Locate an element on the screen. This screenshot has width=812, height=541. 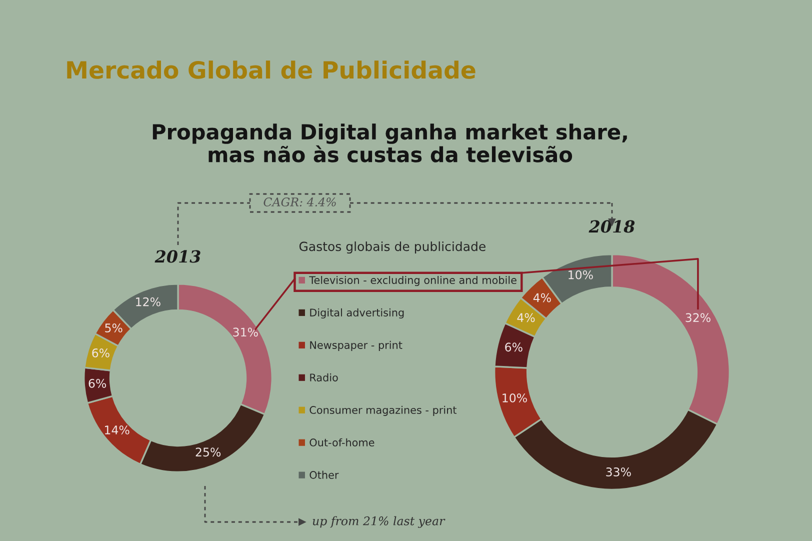
legend-label: Newspaper - print is located at coordinates (356, 345).